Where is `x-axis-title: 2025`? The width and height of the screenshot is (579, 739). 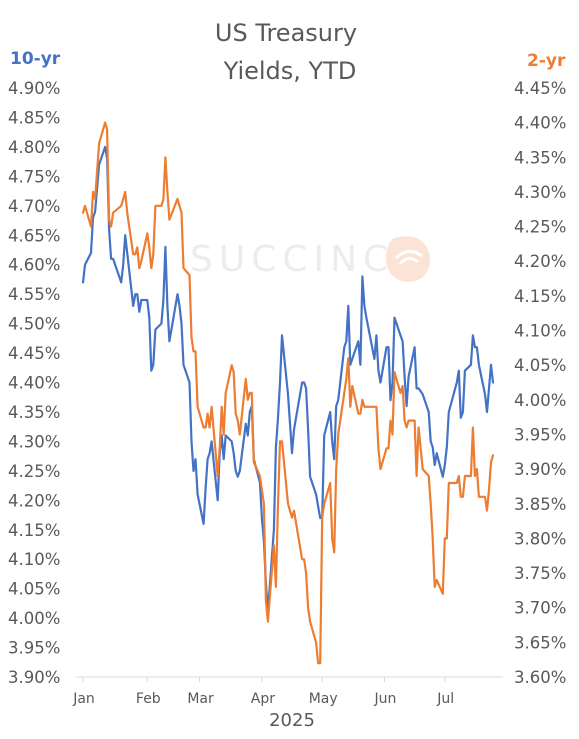 x-axis-title: 2025 is located at coordinates (292, 720).